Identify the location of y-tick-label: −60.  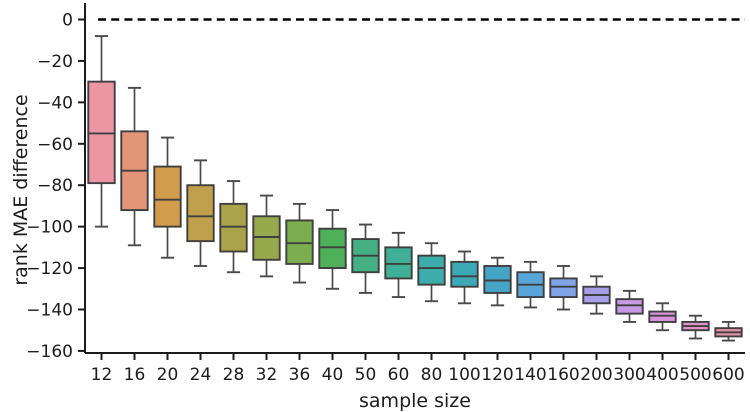
(55, 145).